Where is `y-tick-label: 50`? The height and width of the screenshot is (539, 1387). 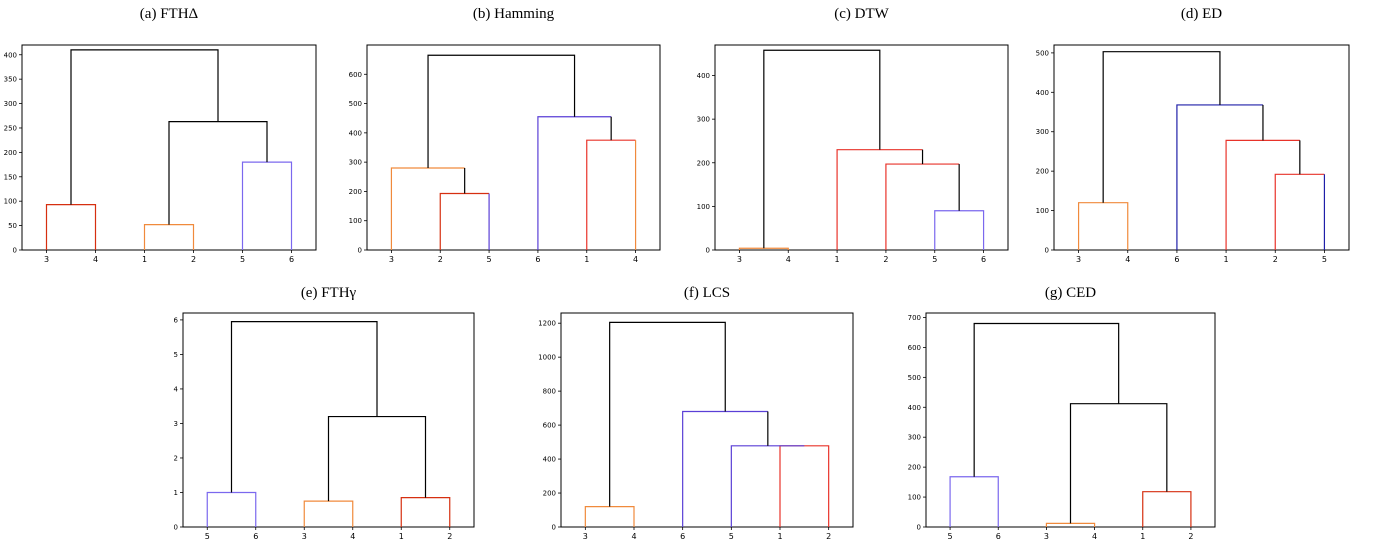
y-tick-label: 50 is located at coordinates (12, 226).